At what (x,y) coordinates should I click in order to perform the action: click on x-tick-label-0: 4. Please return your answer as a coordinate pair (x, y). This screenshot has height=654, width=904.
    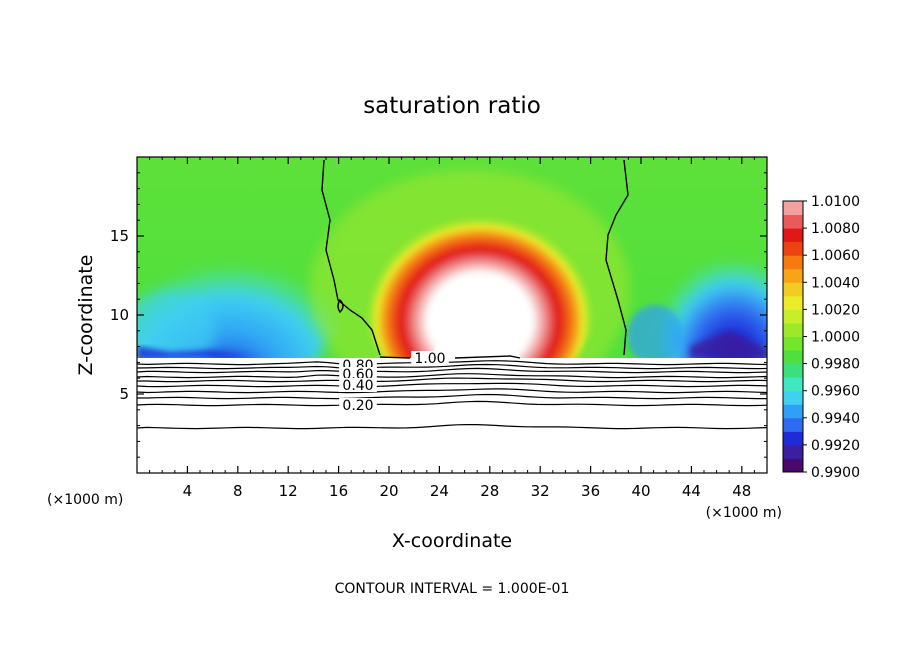
    Looking at the image, I should click on (188, 491).